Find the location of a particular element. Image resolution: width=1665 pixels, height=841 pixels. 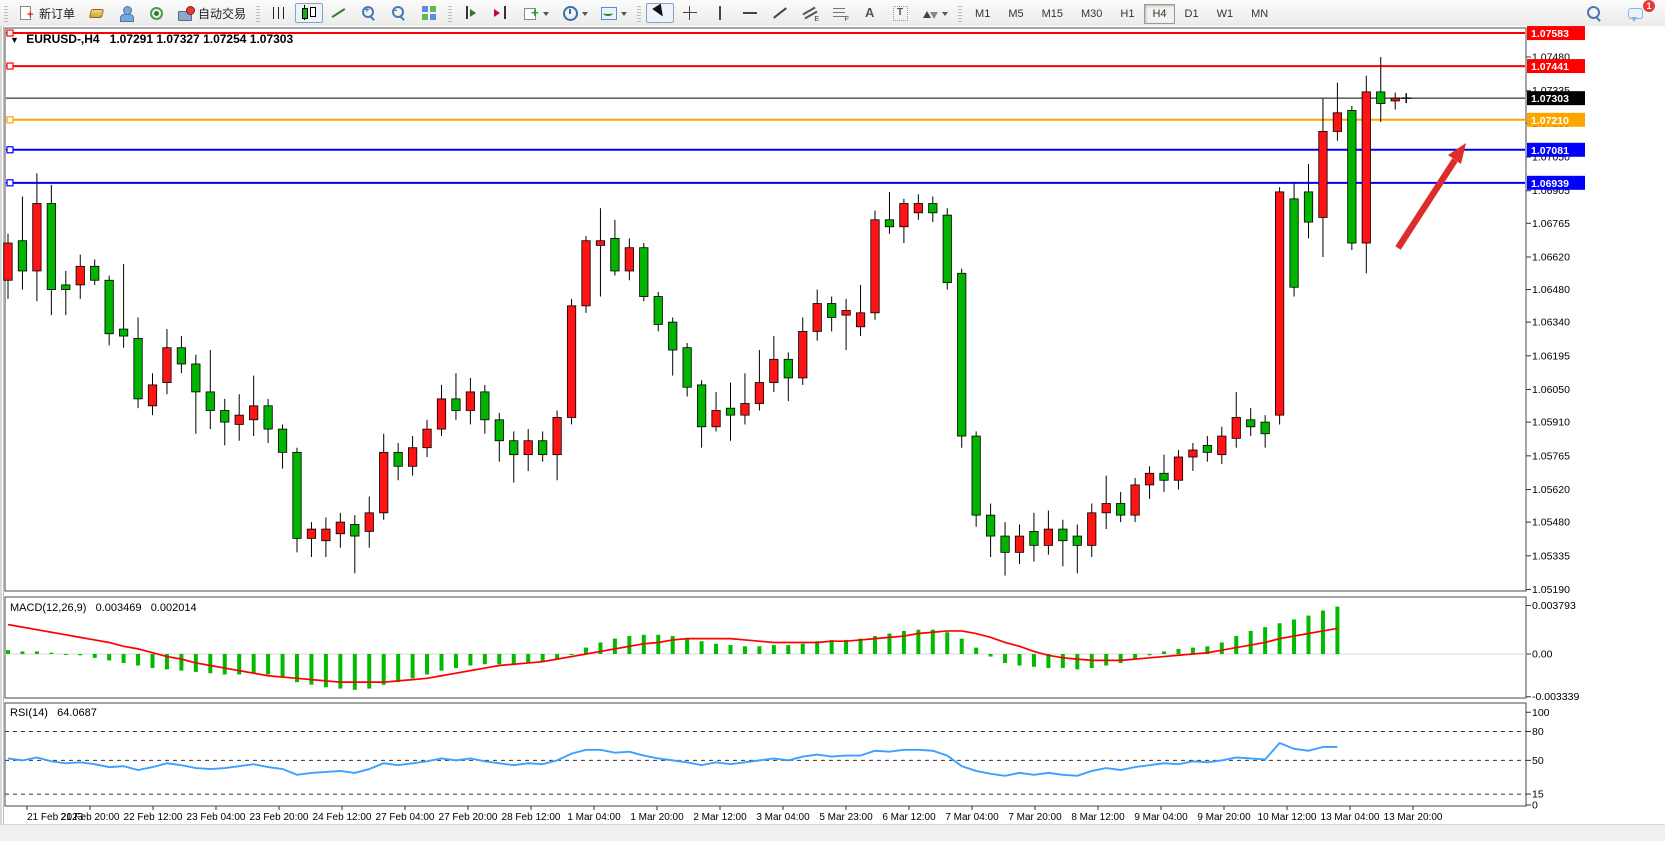

trendline-icon is located at coordinates (780, 13).